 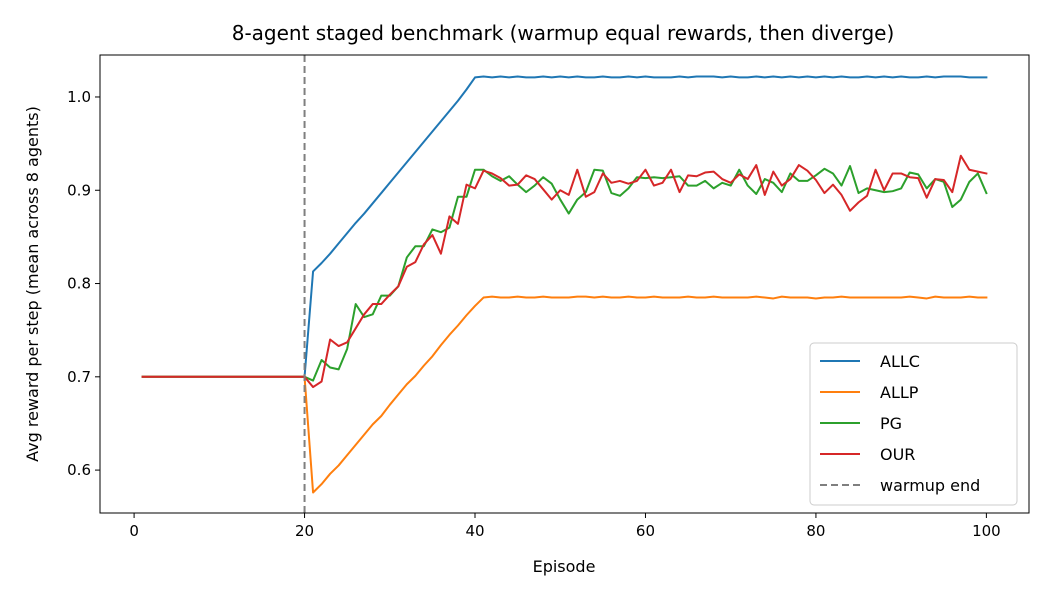 What do you see at coordinates (474, 531) in the screenshot?
I see `x-tick-label: 40` at bounding box center [474, 531].